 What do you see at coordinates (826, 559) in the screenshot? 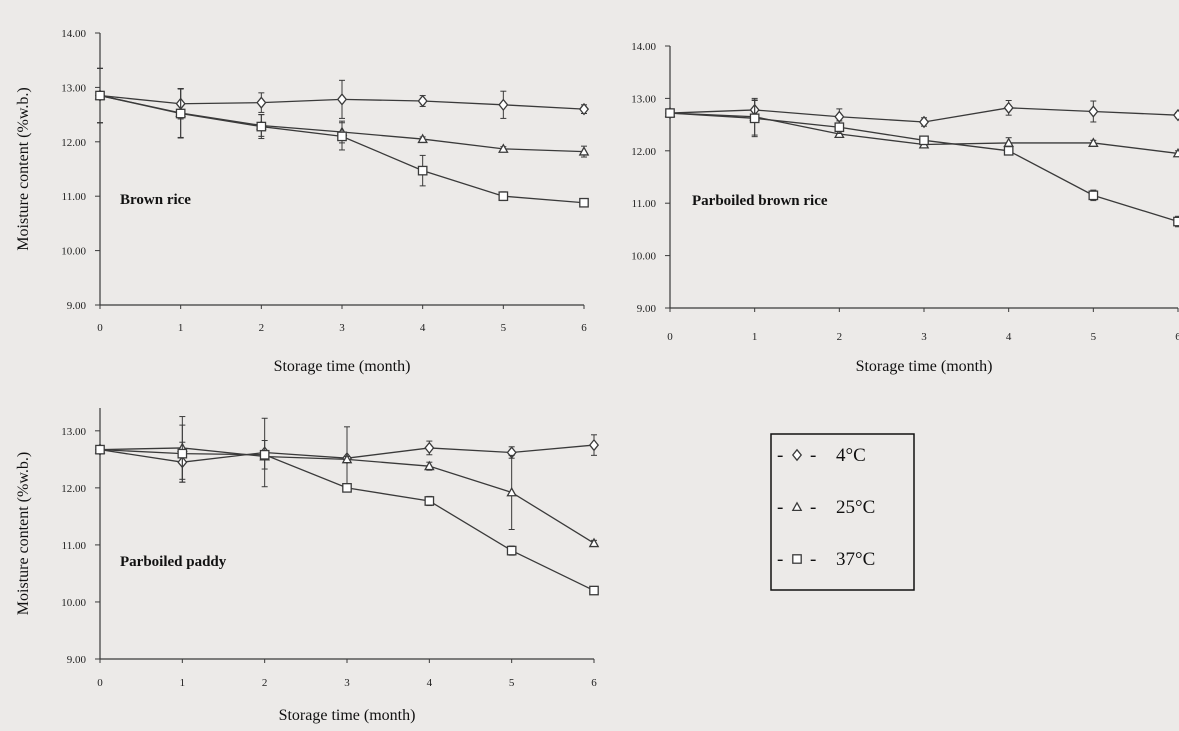
I see `legend-entry: - -37°C` at bounding box center [826, 559].